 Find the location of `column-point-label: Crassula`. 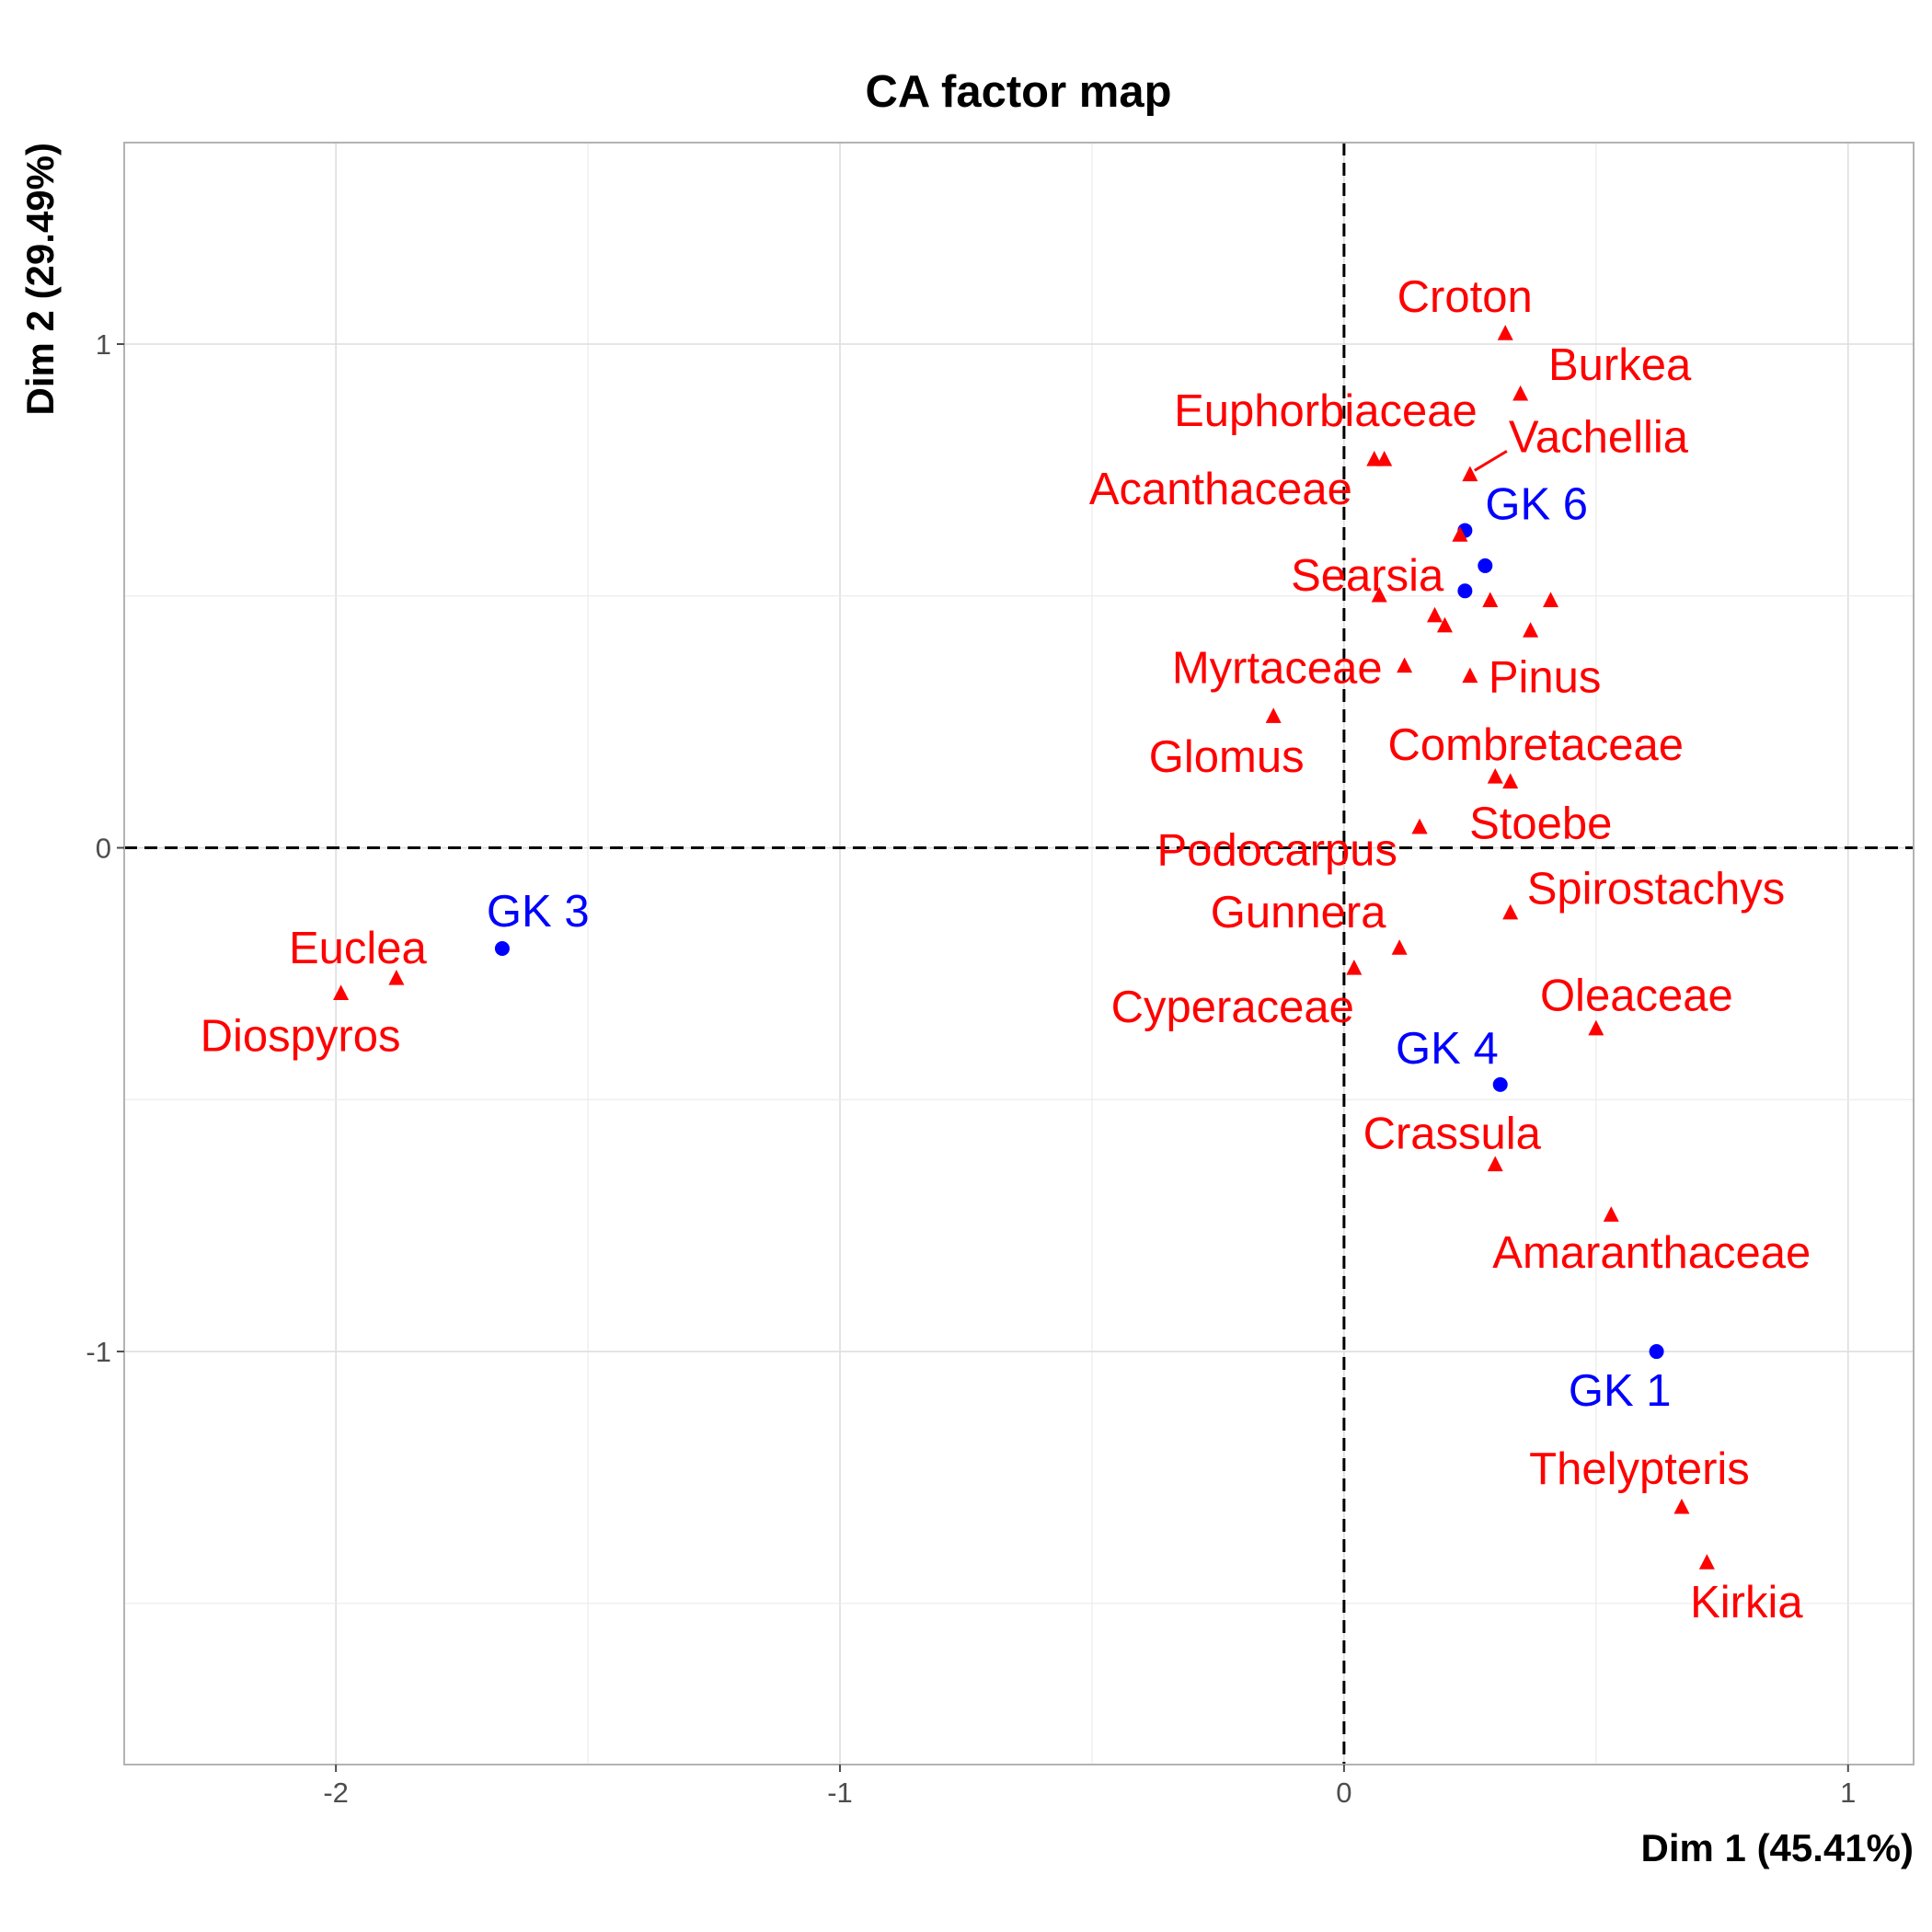

column-point-label: Crassula is located at coordinates (1452, 1133).